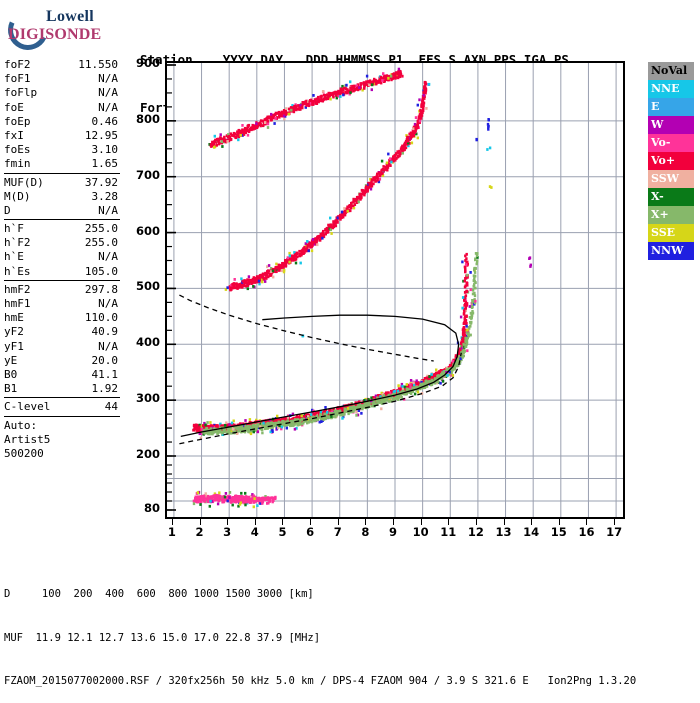 This screenshot has height=703, width=700. Describe the element at coordinates (62, 122) in the screenshot. I see `param-row: foEp 0.46` at that location.